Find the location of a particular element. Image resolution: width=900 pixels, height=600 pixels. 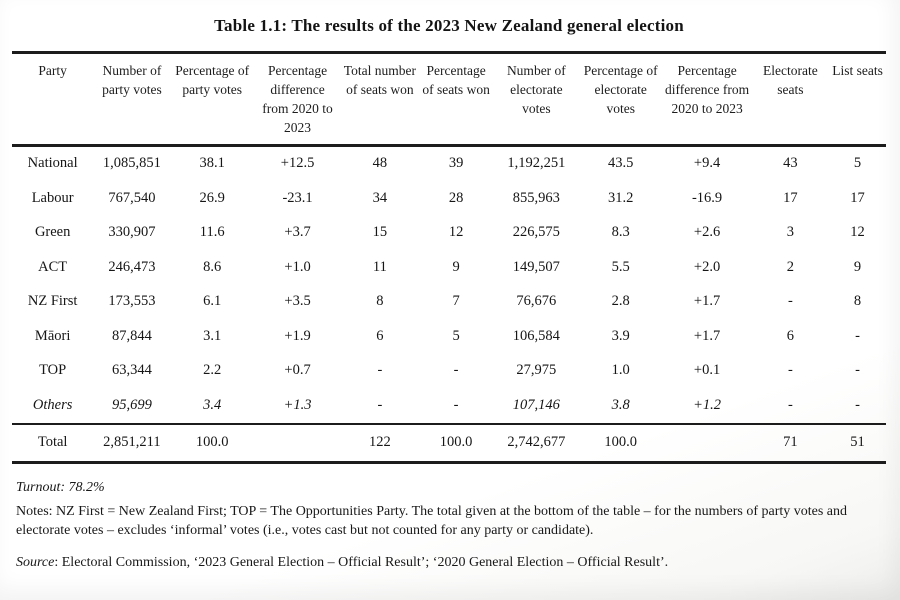

table-cell: 2 is located at coordinates (790, 266).